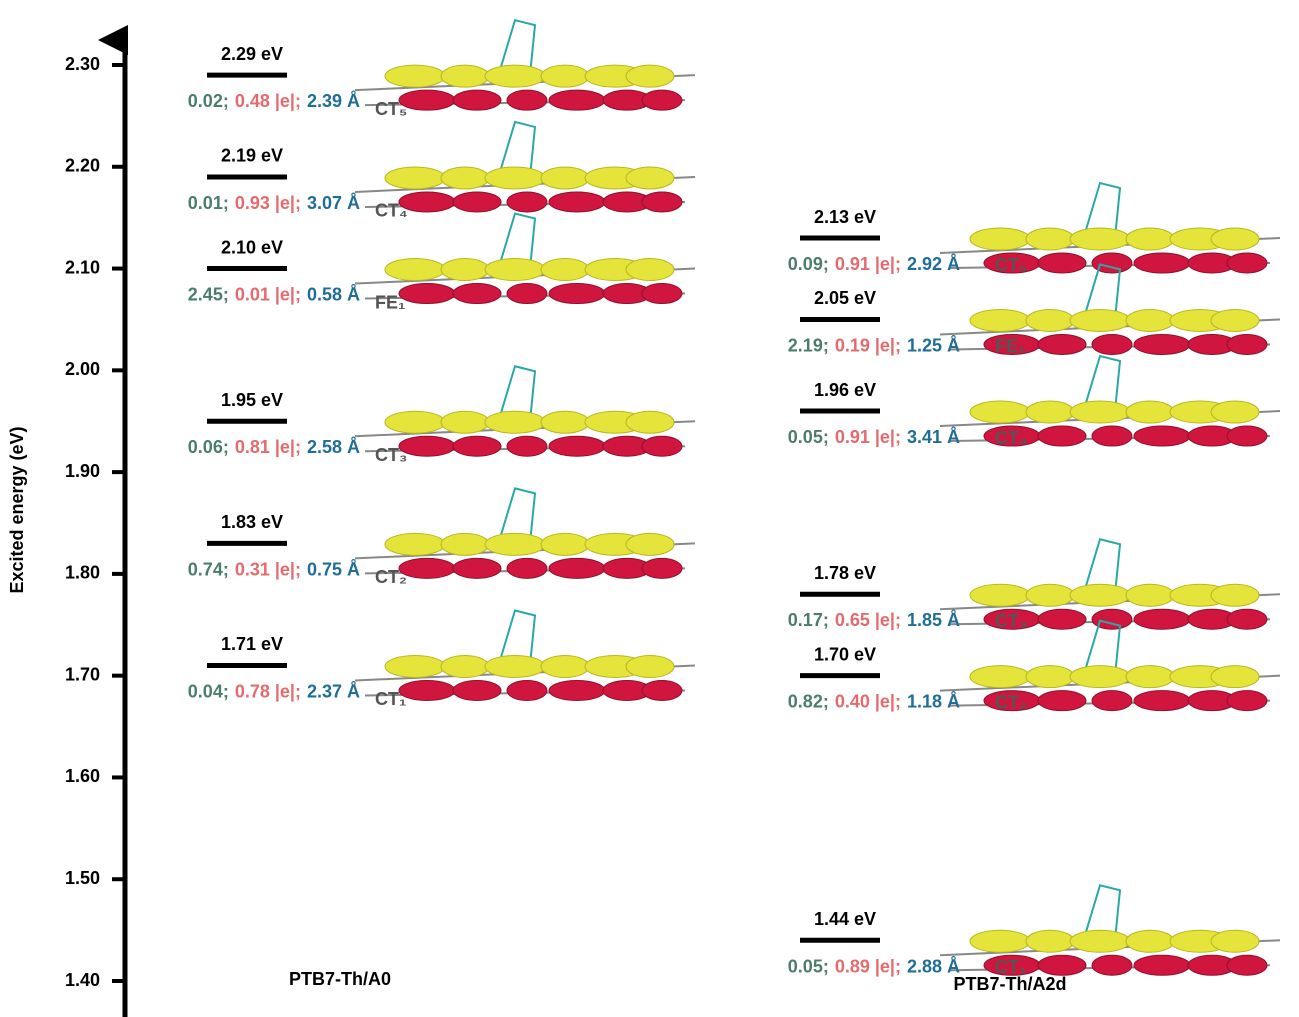 Image resolution: width=1299 pixels, height=1017 pixels. What do you see at coordinates (340, 979) in the screenshot?
I see `panel-label: PTB7-Th/A0` at bounding box center [340, 979].